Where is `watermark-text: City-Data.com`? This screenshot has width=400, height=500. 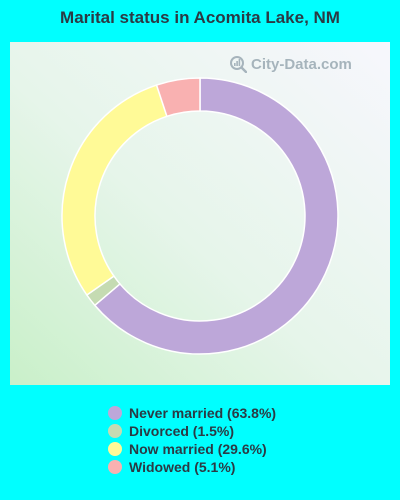 watermark-text: City-Data.com is located at coordinates (301, 64).